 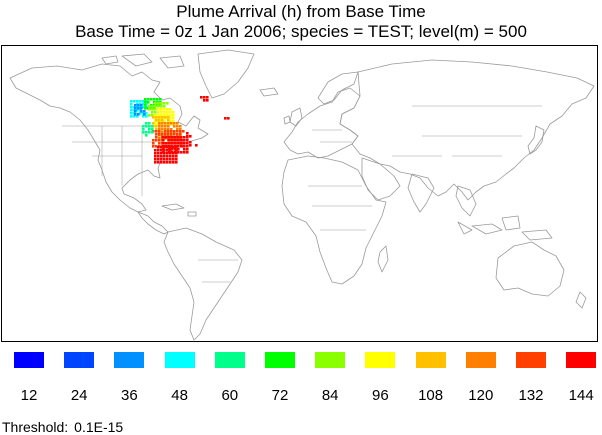 I want to click on arctic-islands-outline, so click(x=143, y=61).